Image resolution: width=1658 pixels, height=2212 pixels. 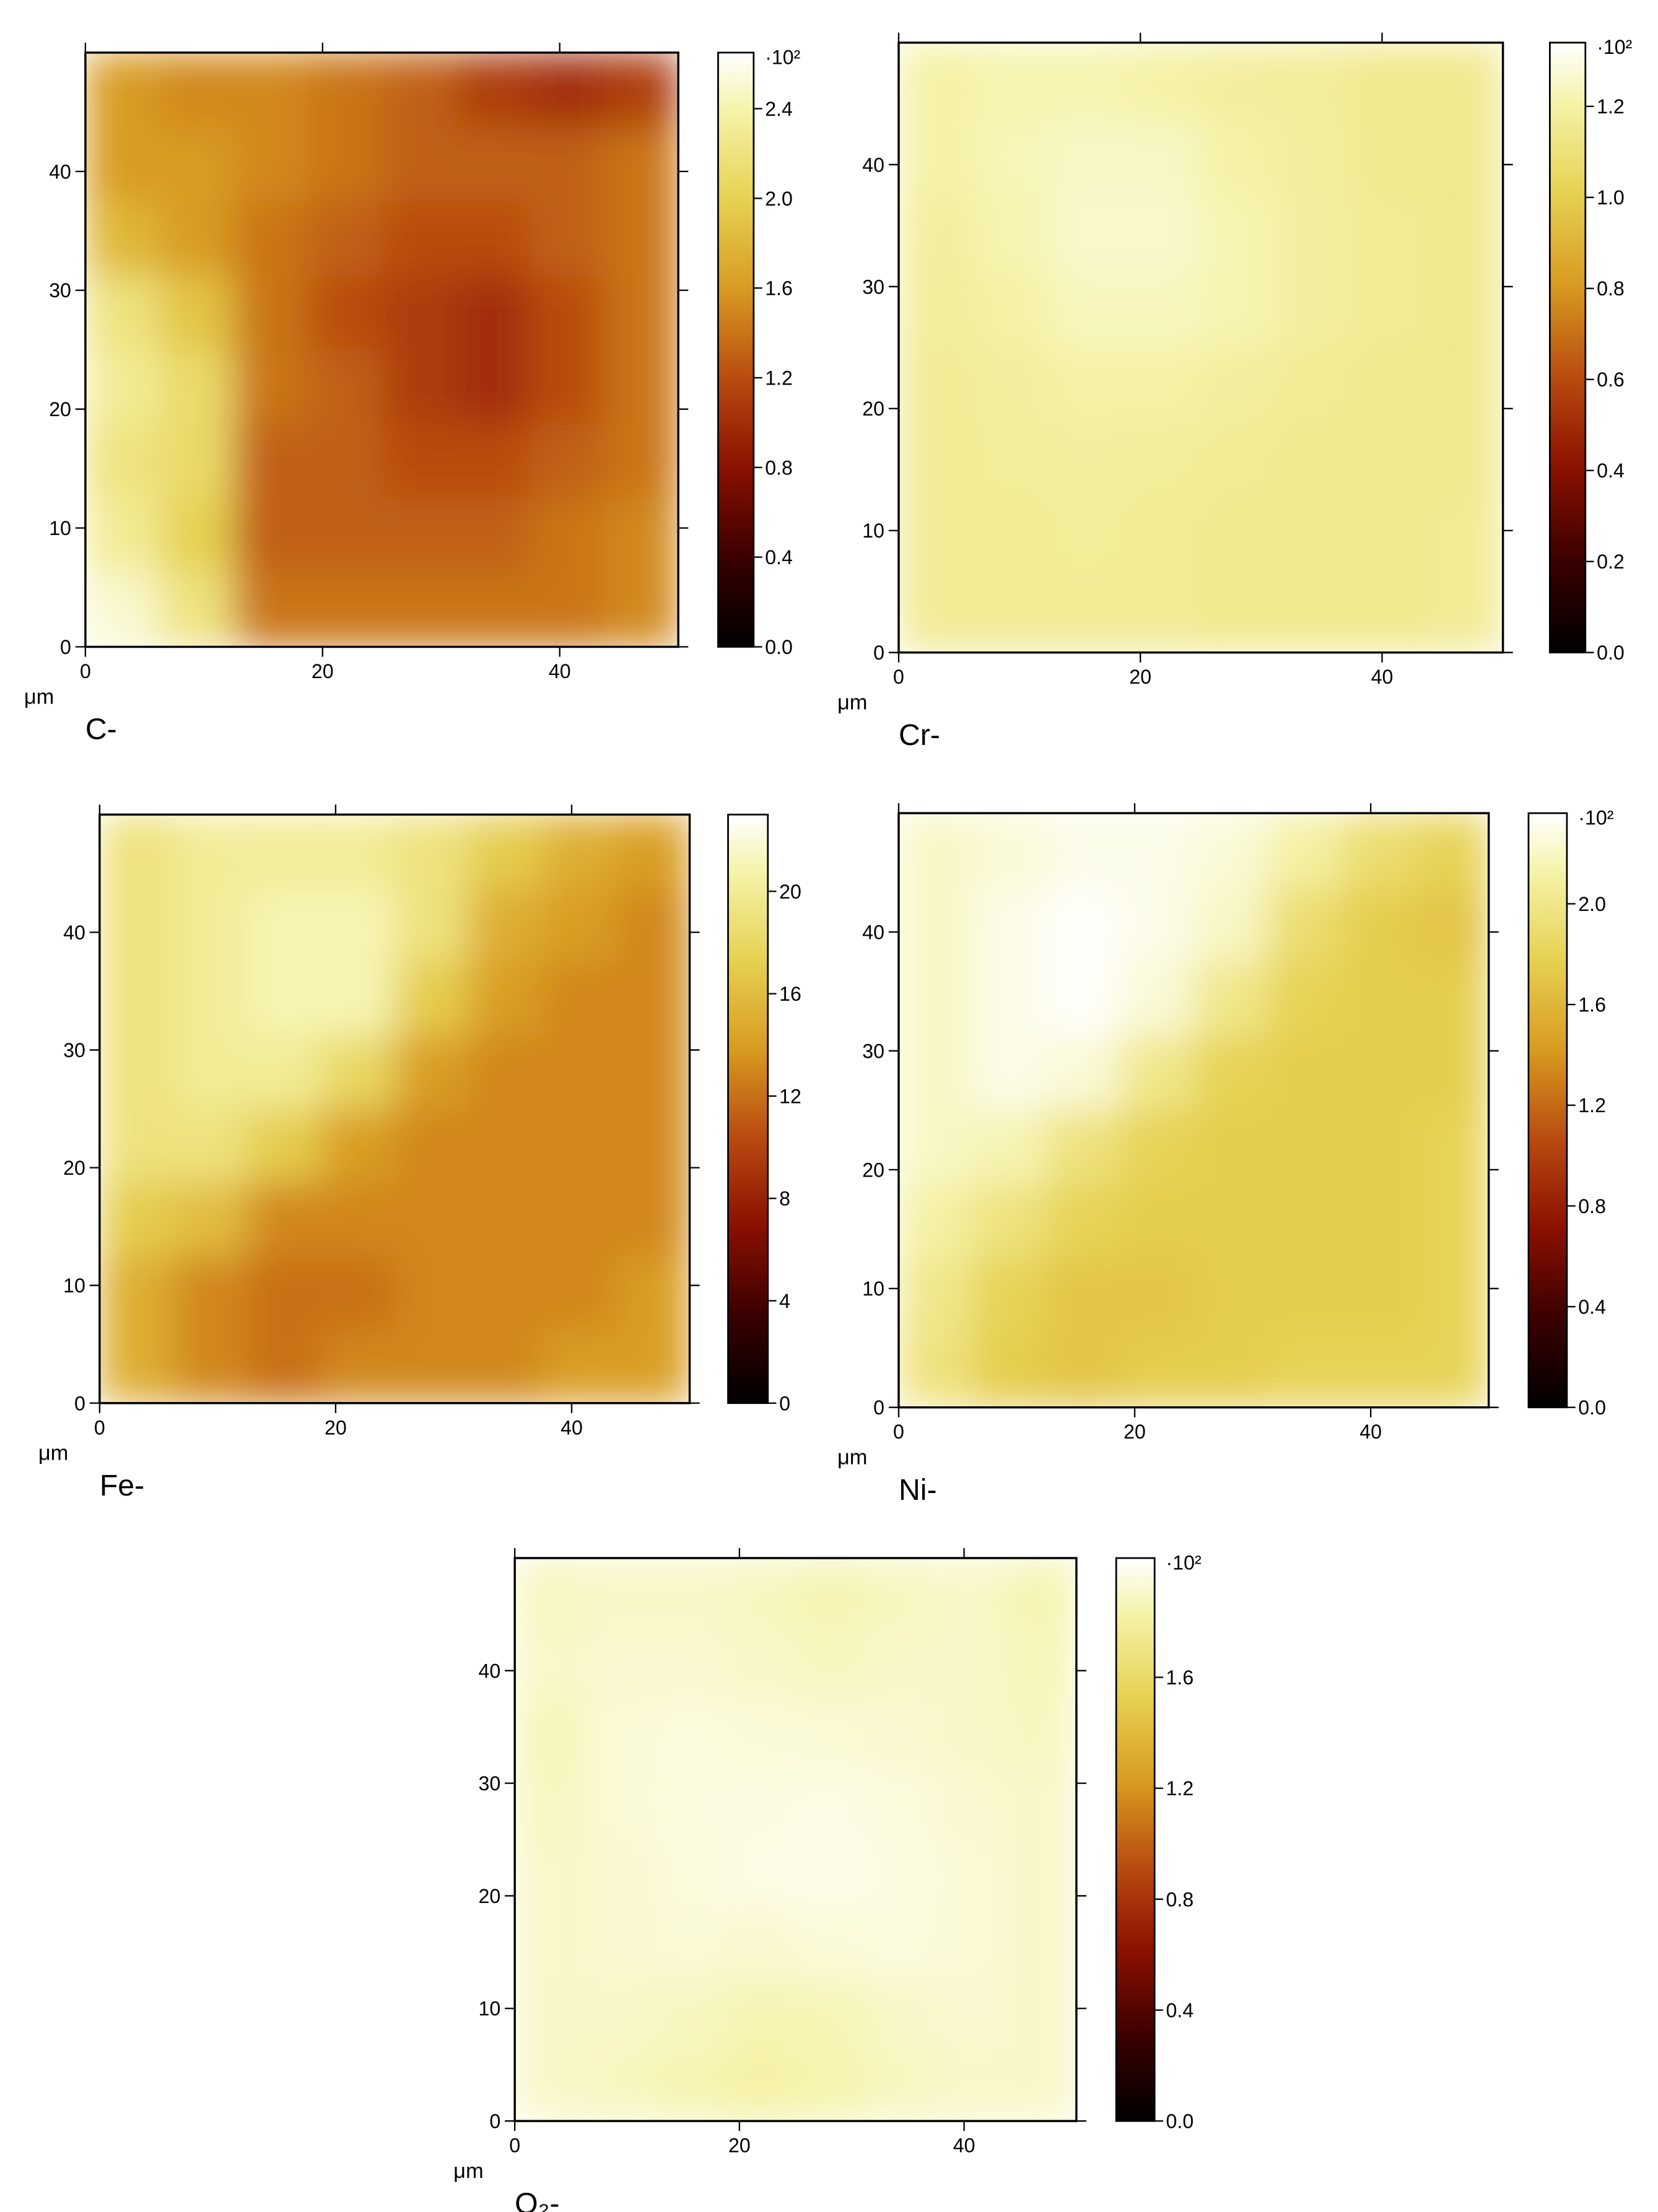 I want to click on colorbar-multiplier: ·10², so click(x=1184, y=1562).